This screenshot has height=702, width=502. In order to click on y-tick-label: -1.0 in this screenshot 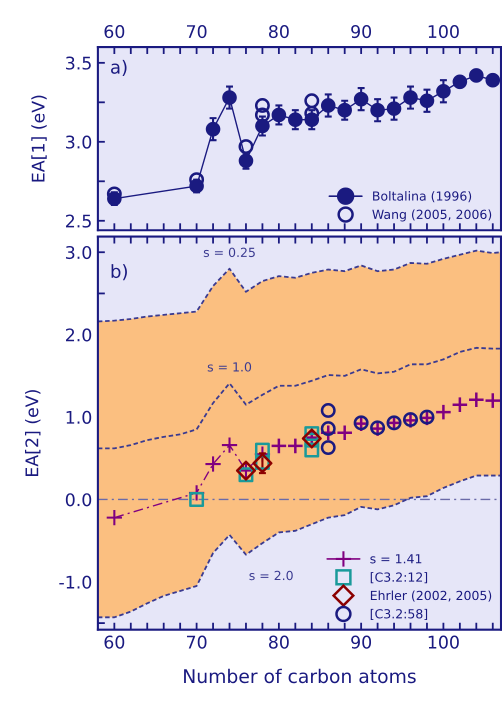, I will do `click(75, 582)`.